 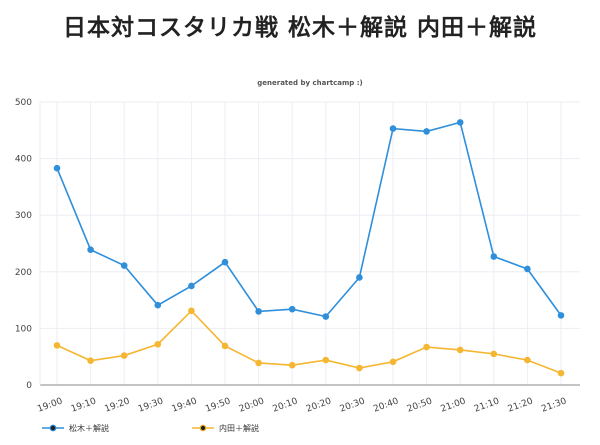 I want to click on x-tick-label: 20:00, so click(x=252, y=405).